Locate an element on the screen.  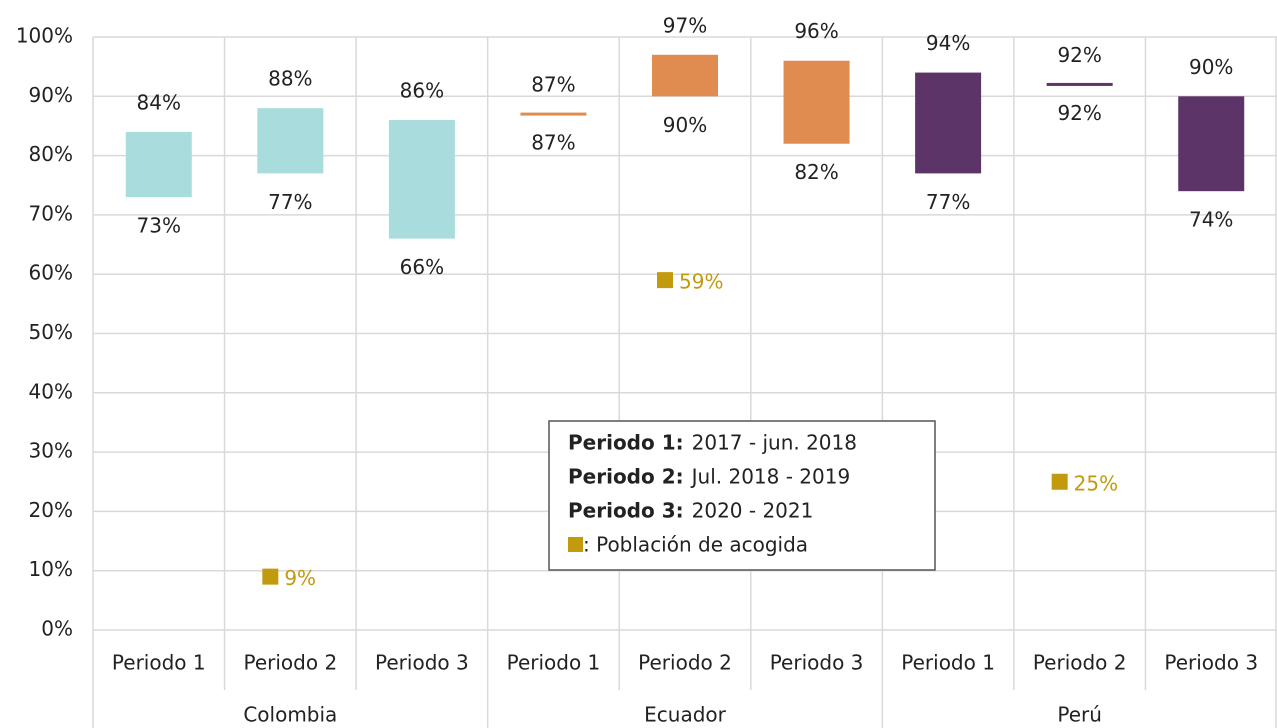
high-label: 90% is located at coordinates (1211, 67).